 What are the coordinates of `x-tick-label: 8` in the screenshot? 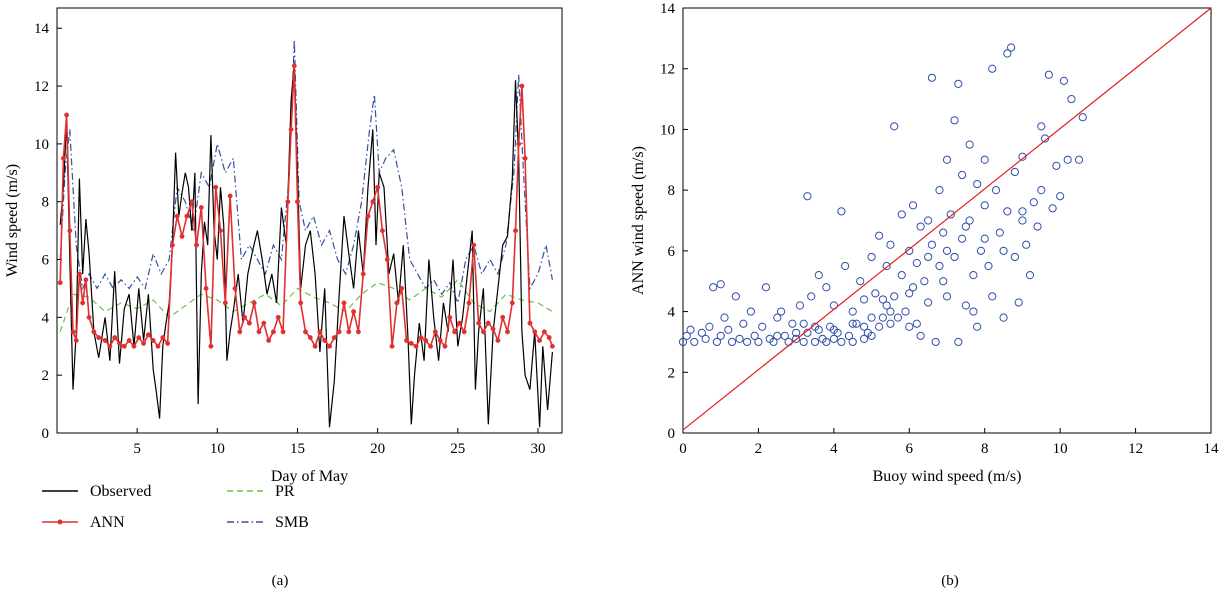 It's located at (985, 449).